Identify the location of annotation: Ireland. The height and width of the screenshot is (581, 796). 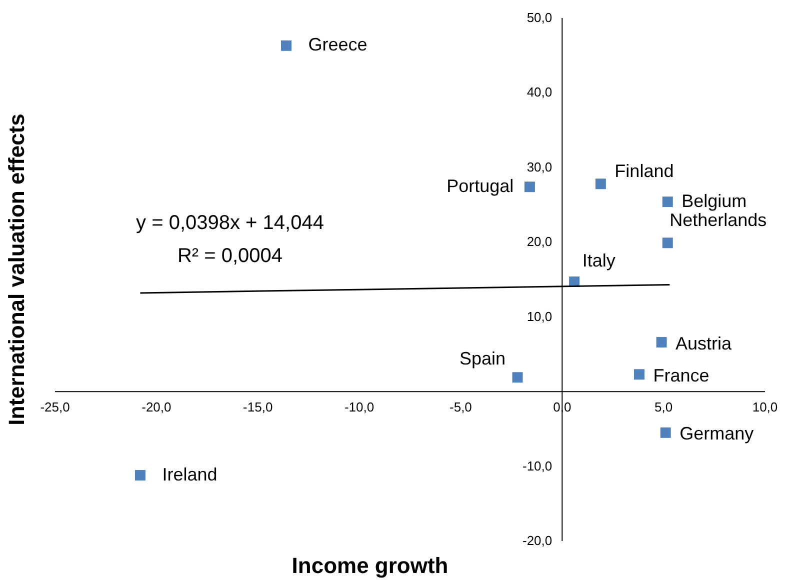
(190, 474).